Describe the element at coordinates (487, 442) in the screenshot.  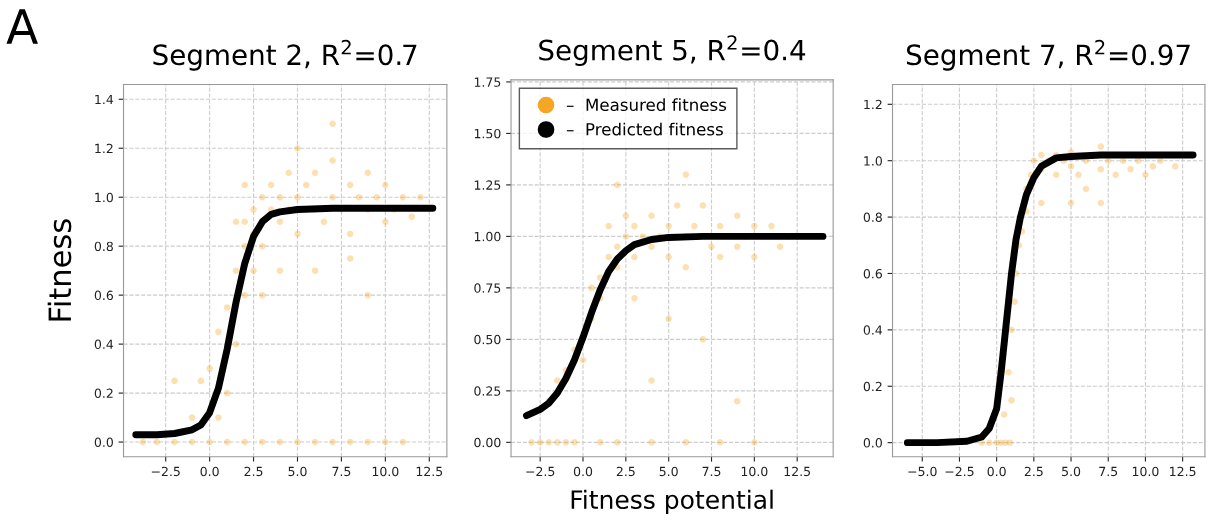
I see `y-tick-label: 0.00` at that location.